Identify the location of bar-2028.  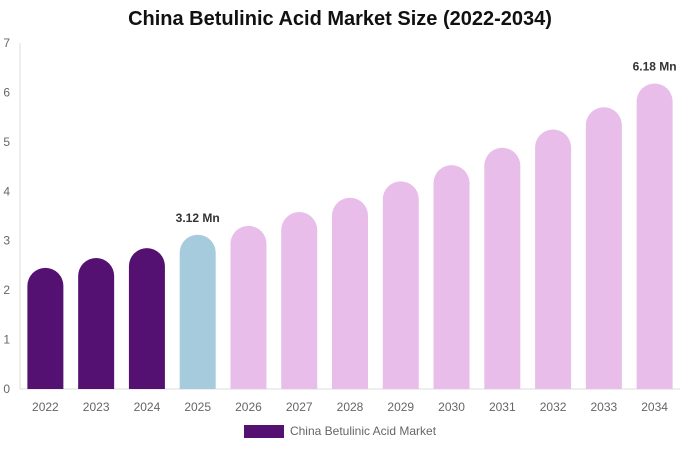
(350, 293).